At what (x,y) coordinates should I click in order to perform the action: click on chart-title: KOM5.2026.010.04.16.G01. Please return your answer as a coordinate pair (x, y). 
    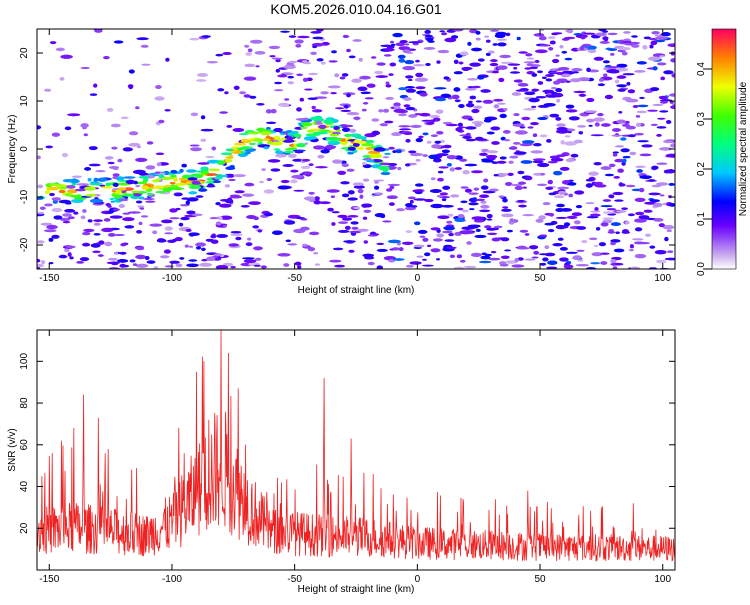
    Looking at the image, I should click on (355, 9).